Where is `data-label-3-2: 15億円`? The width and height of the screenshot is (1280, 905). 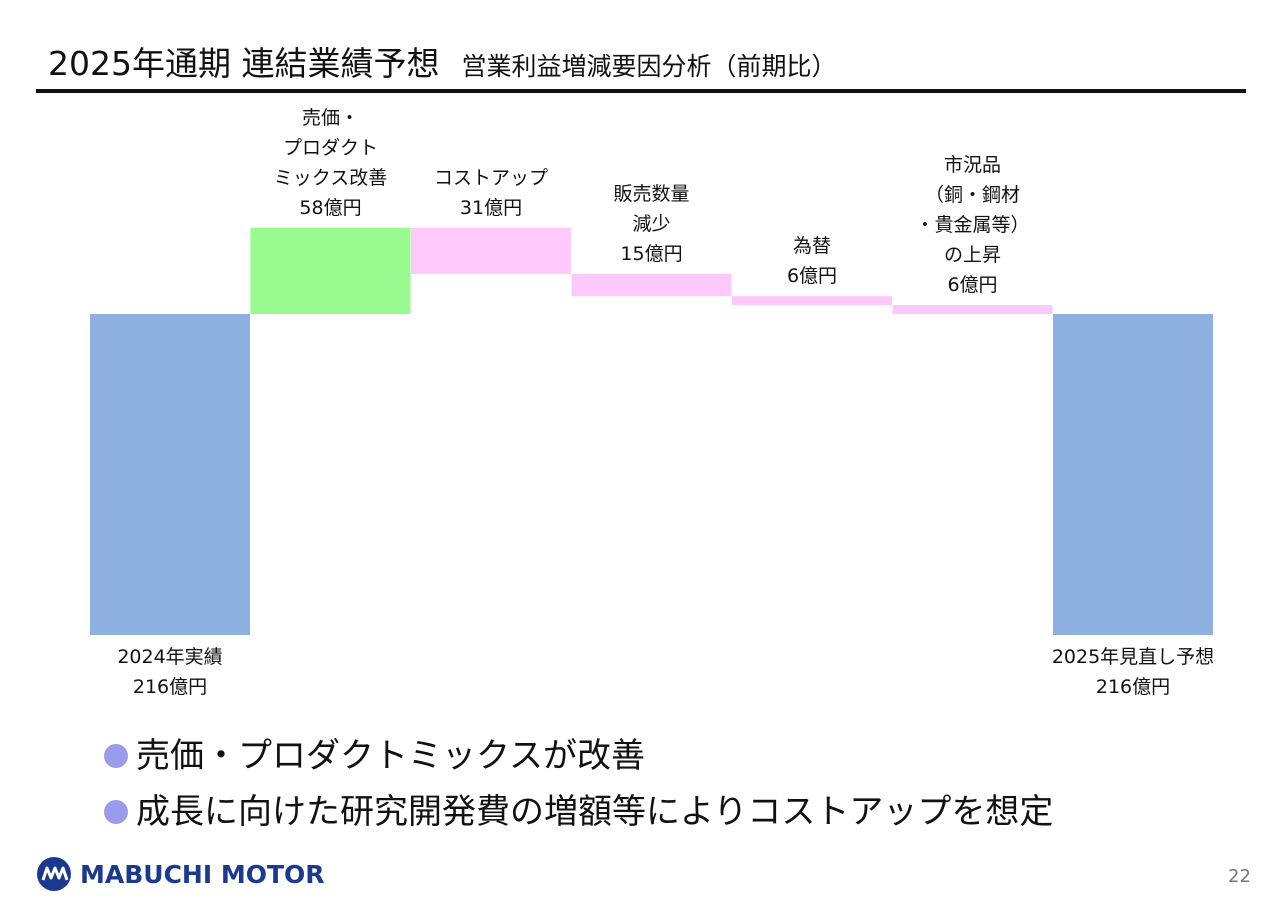
data-label-3-2: 15億円 is located at coordinates (651, 254).